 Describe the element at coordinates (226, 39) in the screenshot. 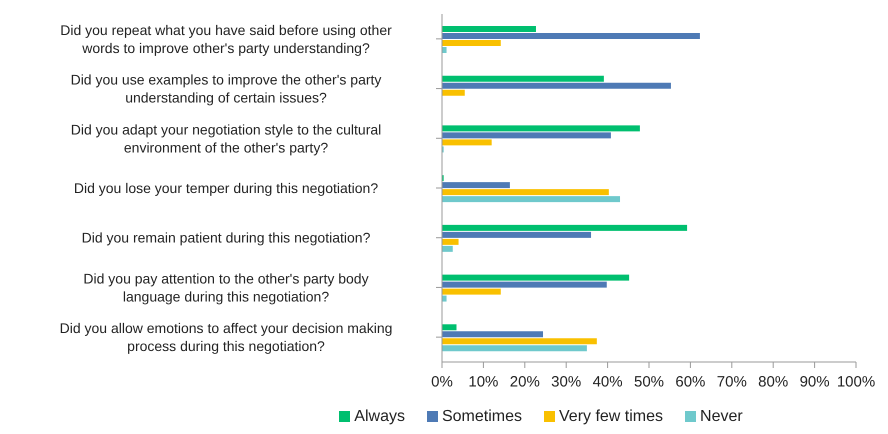

I see `y-tick-label: Did you repeat what you have said before using other words to improve other's party understanding?` at that location.